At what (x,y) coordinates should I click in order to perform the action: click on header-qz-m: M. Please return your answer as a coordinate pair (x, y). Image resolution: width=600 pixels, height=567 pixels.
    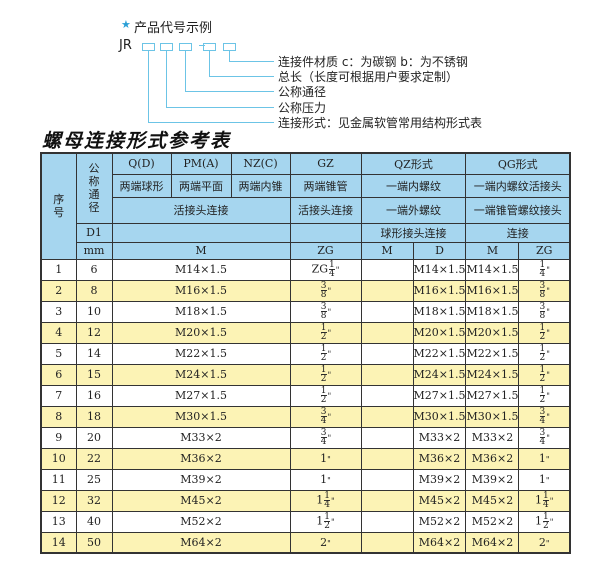
    Looking at the image, I should click on (387, 250).